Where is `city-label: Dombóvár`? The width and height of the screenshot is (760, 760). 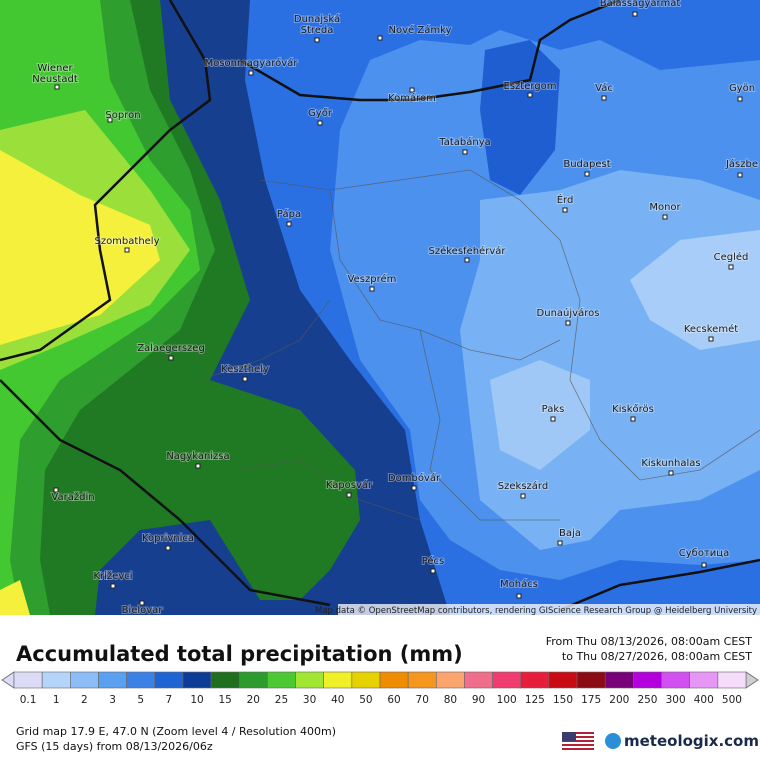
city-label: Dombóvár is located at coordinates (414, 478).